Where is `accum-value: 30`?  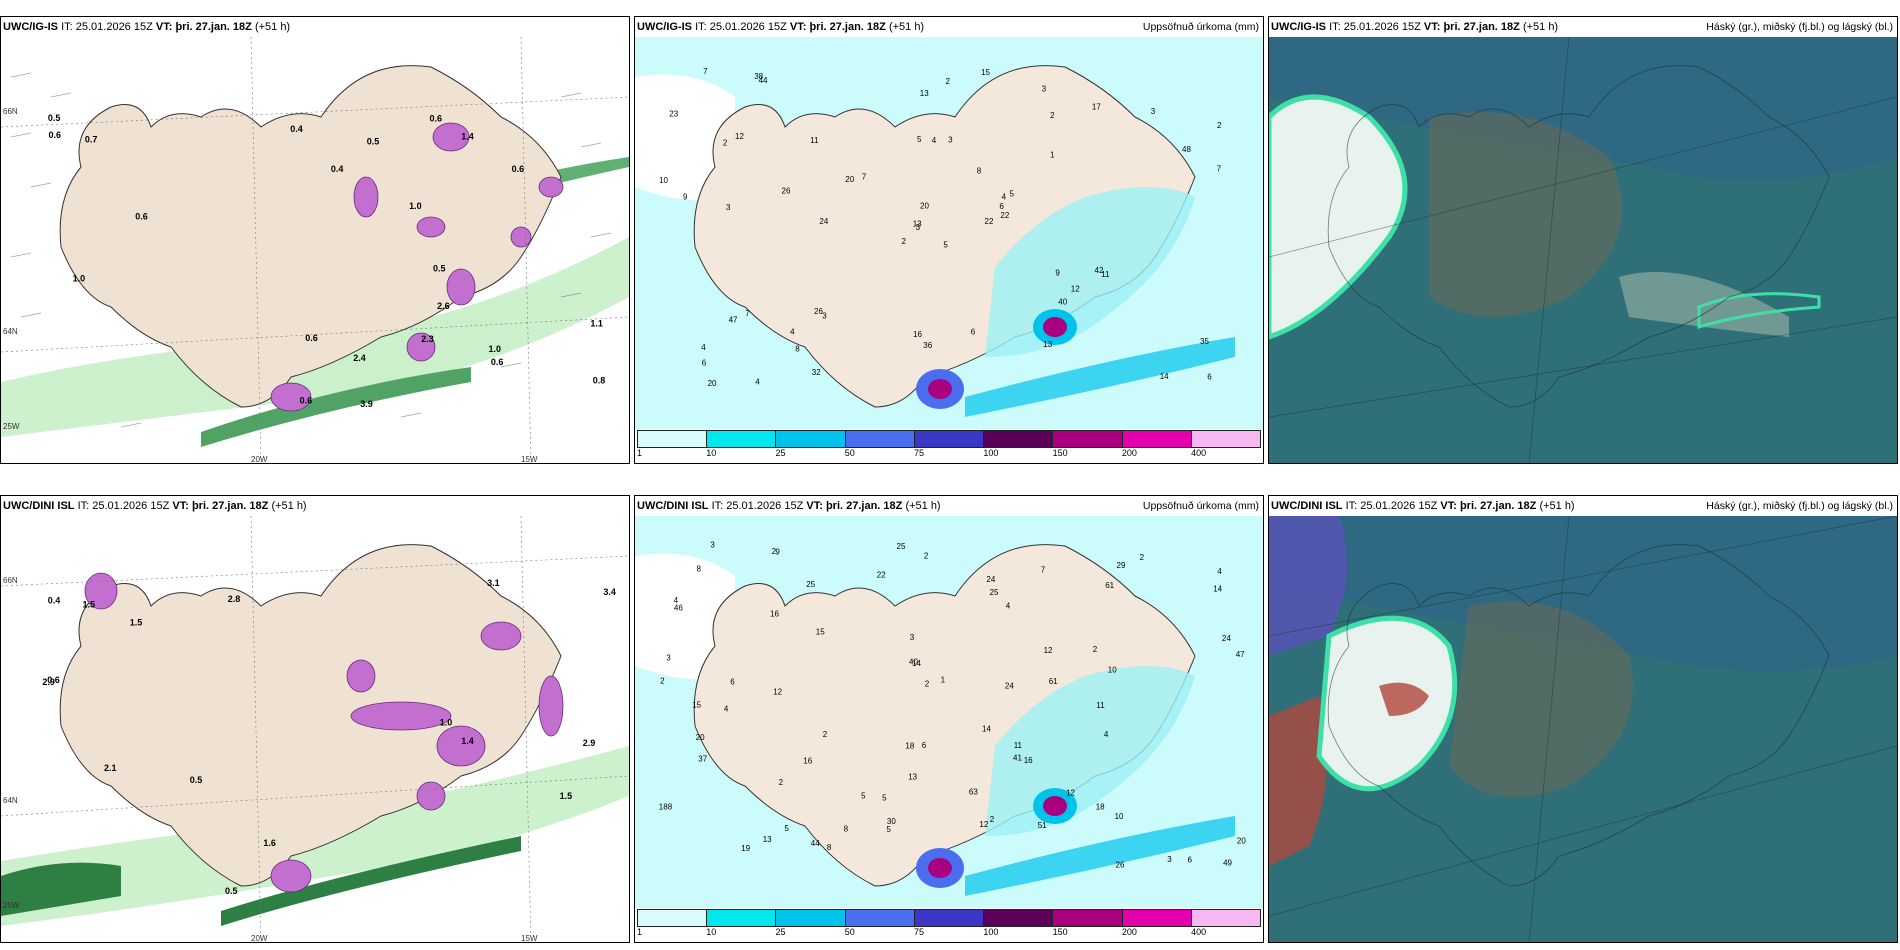 accum-value: 30 is located at coordinates (891, 821).